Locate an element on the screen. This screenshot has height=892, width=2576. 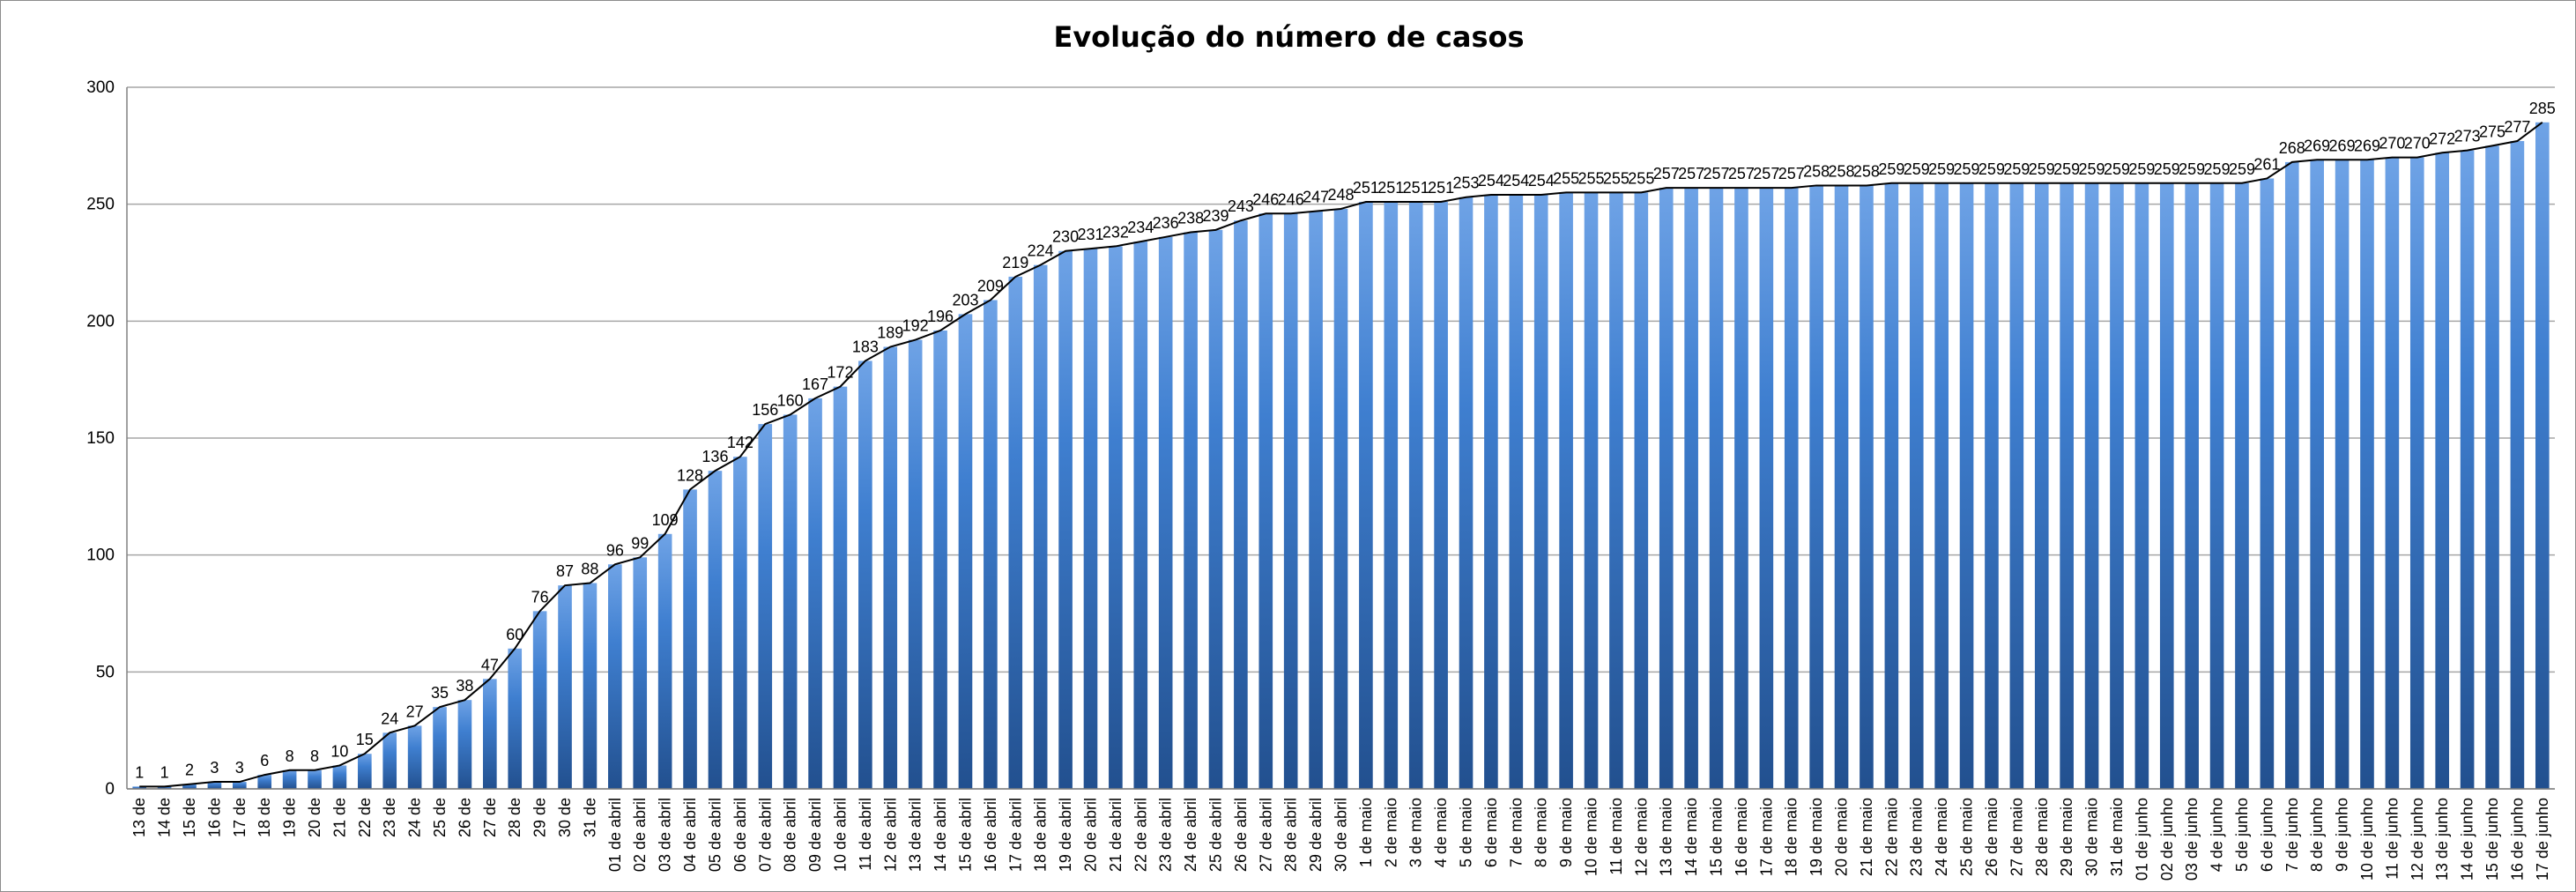
x-tick-label: 6 de junho is located at coordinates (2266, 835).